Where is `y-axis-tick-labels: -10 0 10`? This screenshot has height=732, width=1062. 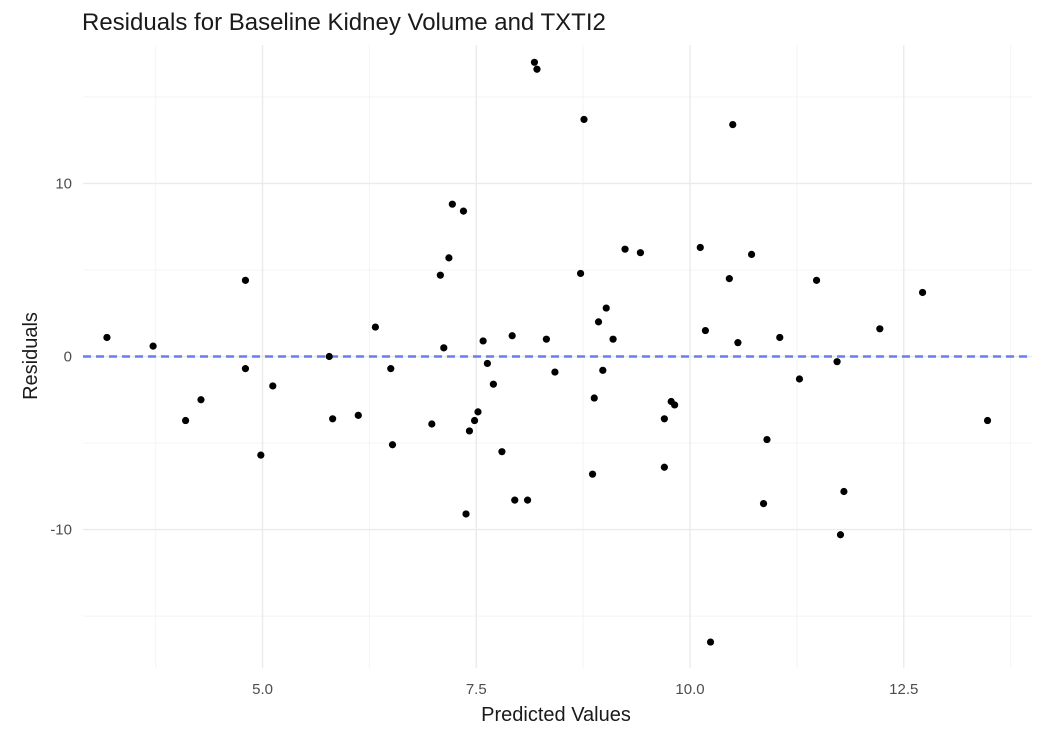
y-axis-tick-labels: -10 0 10 is located at coordinates (61, 356).